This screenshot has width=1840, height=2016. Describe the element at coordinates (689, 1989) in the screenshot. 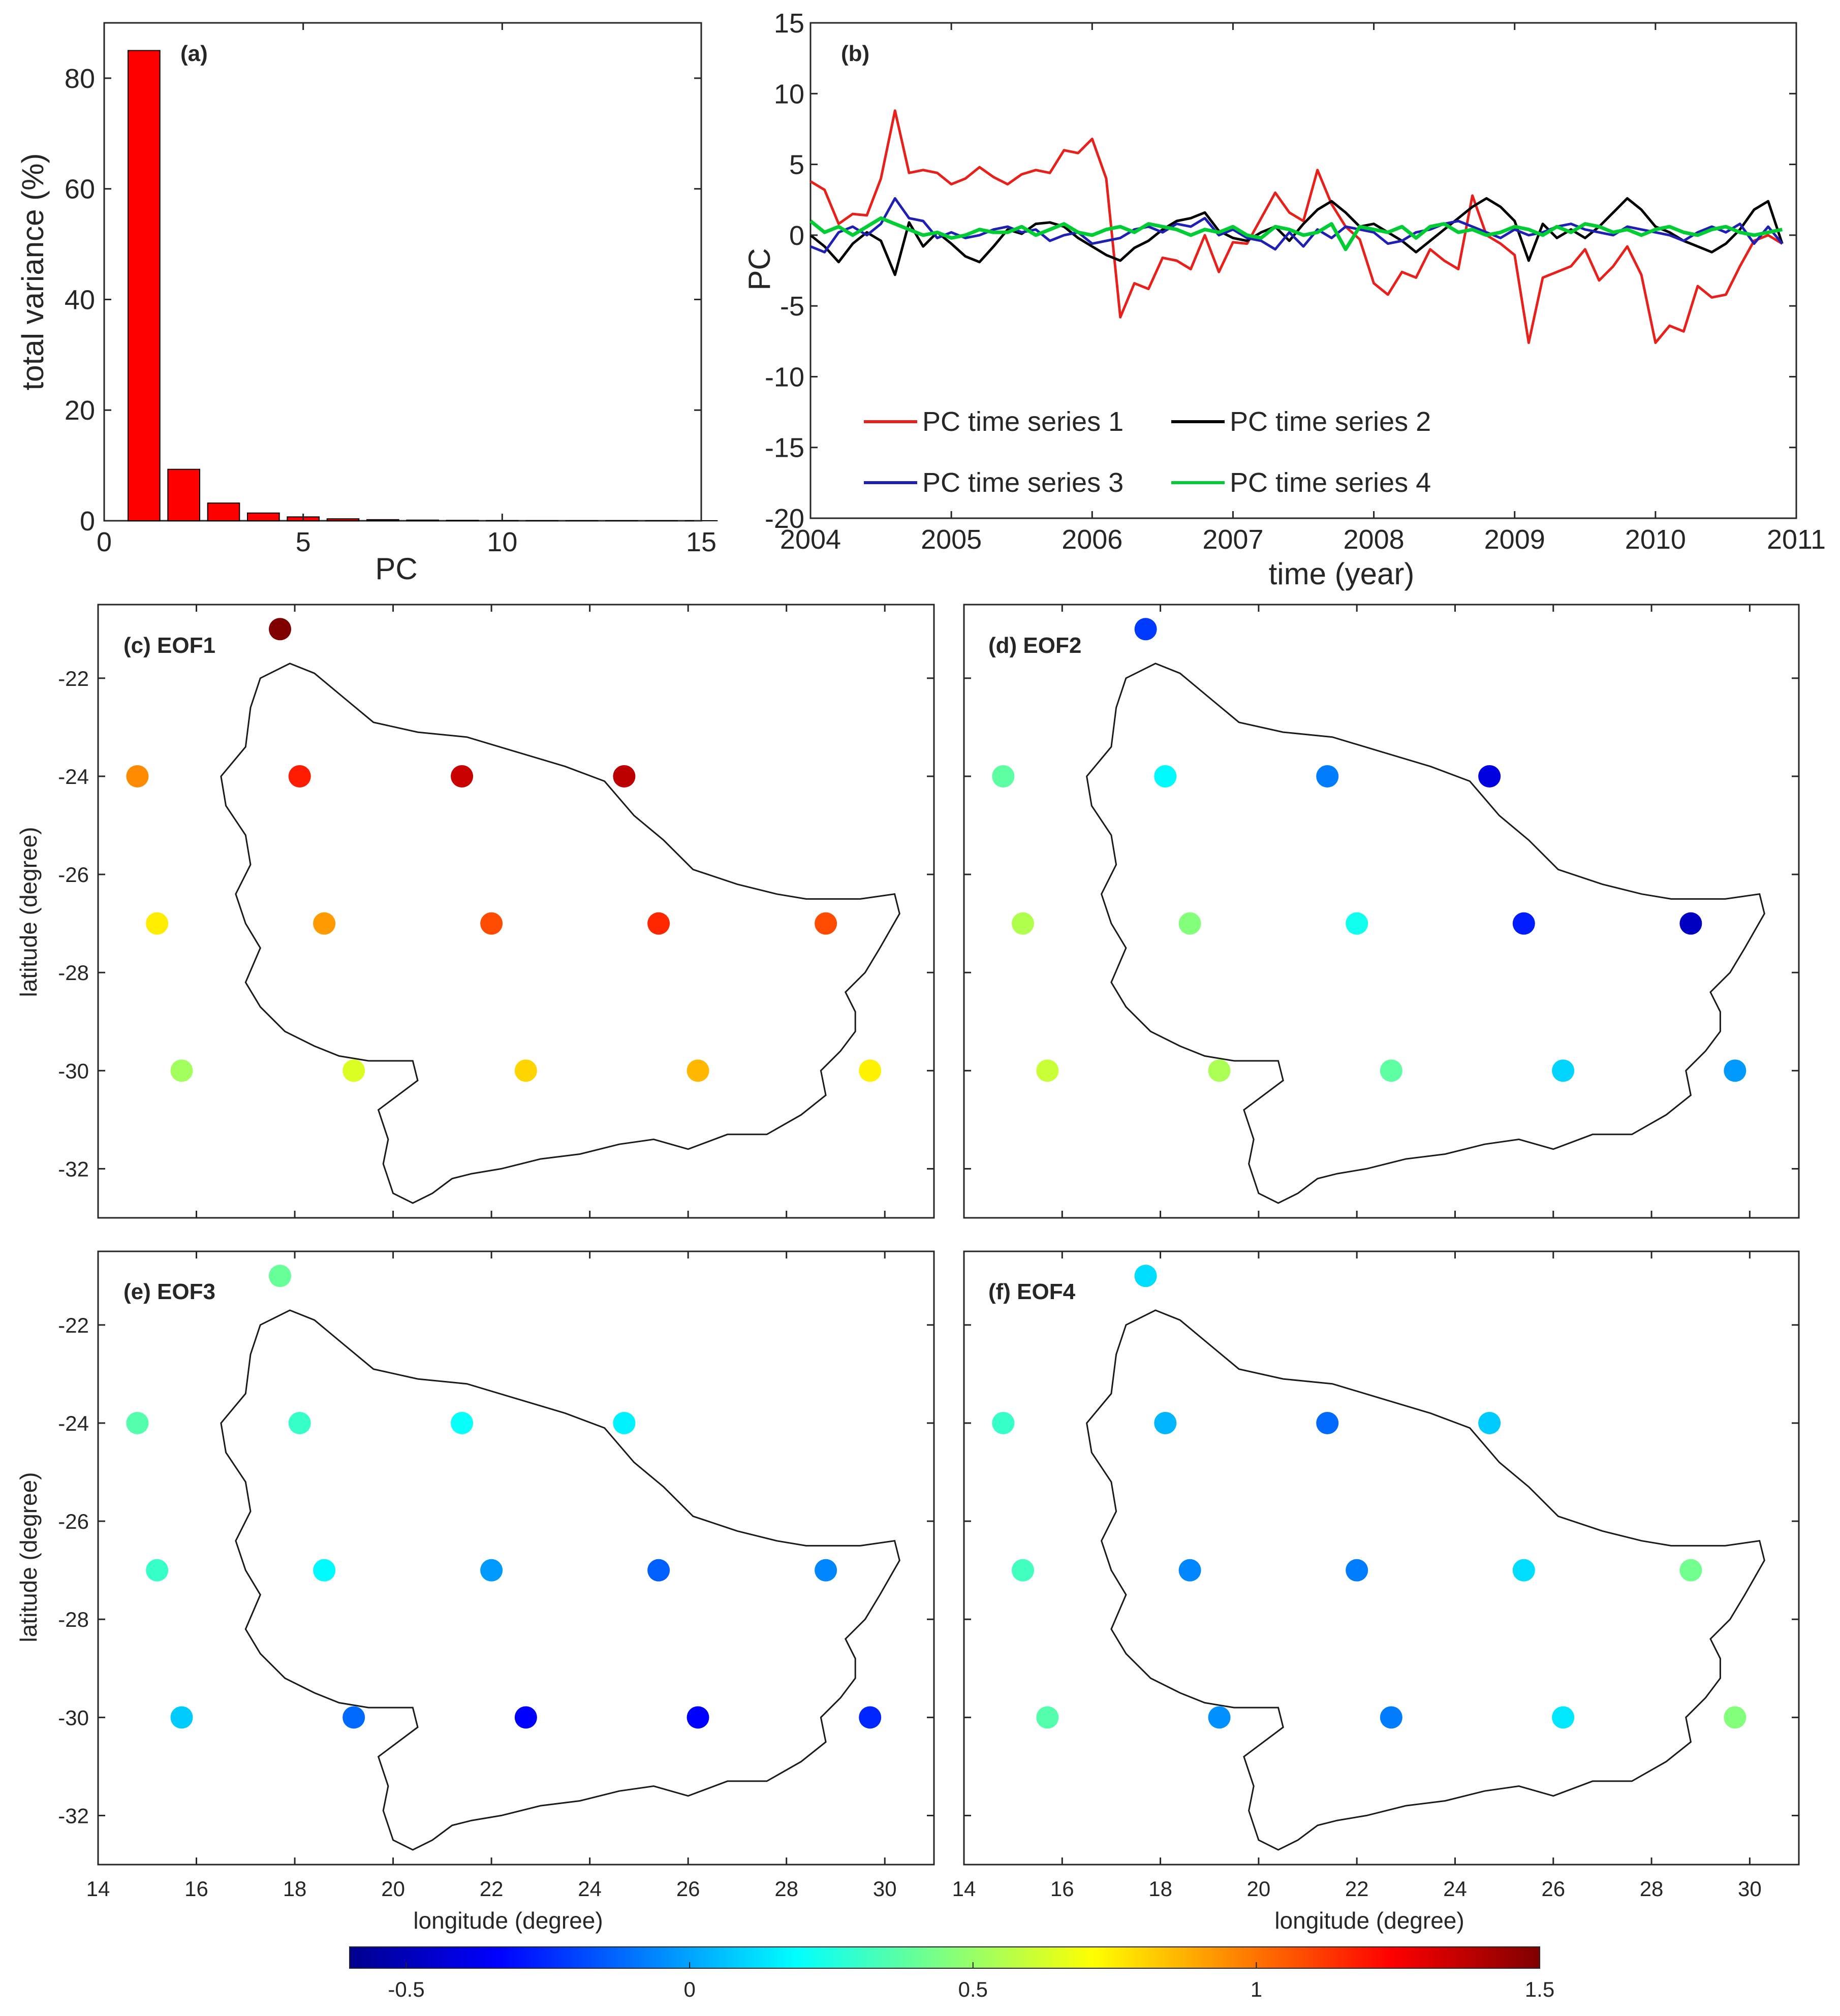

I see `colorbar-tick-label: 0` at that location.